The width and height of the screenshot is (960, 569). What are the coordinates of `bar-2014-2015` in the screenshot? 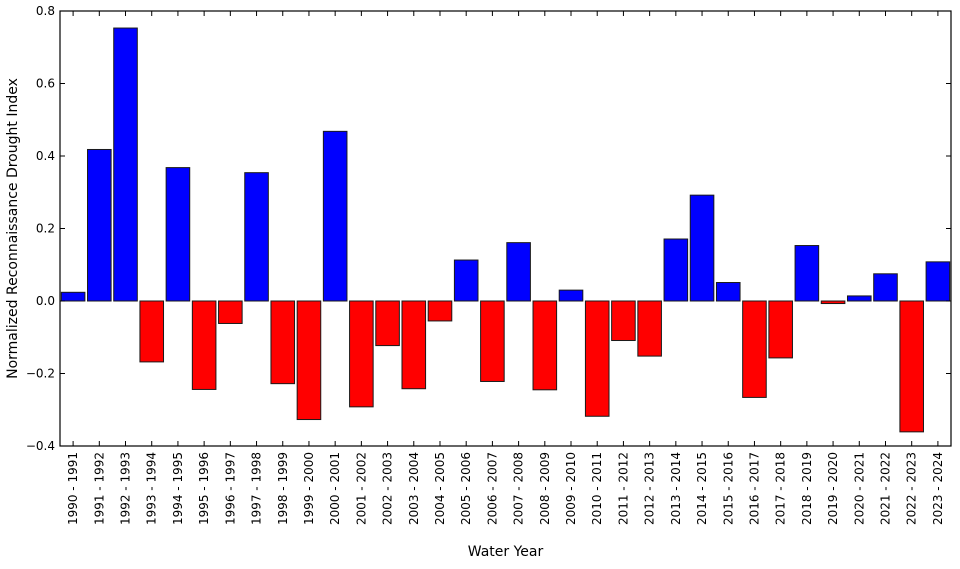 It's located at (702, 248).